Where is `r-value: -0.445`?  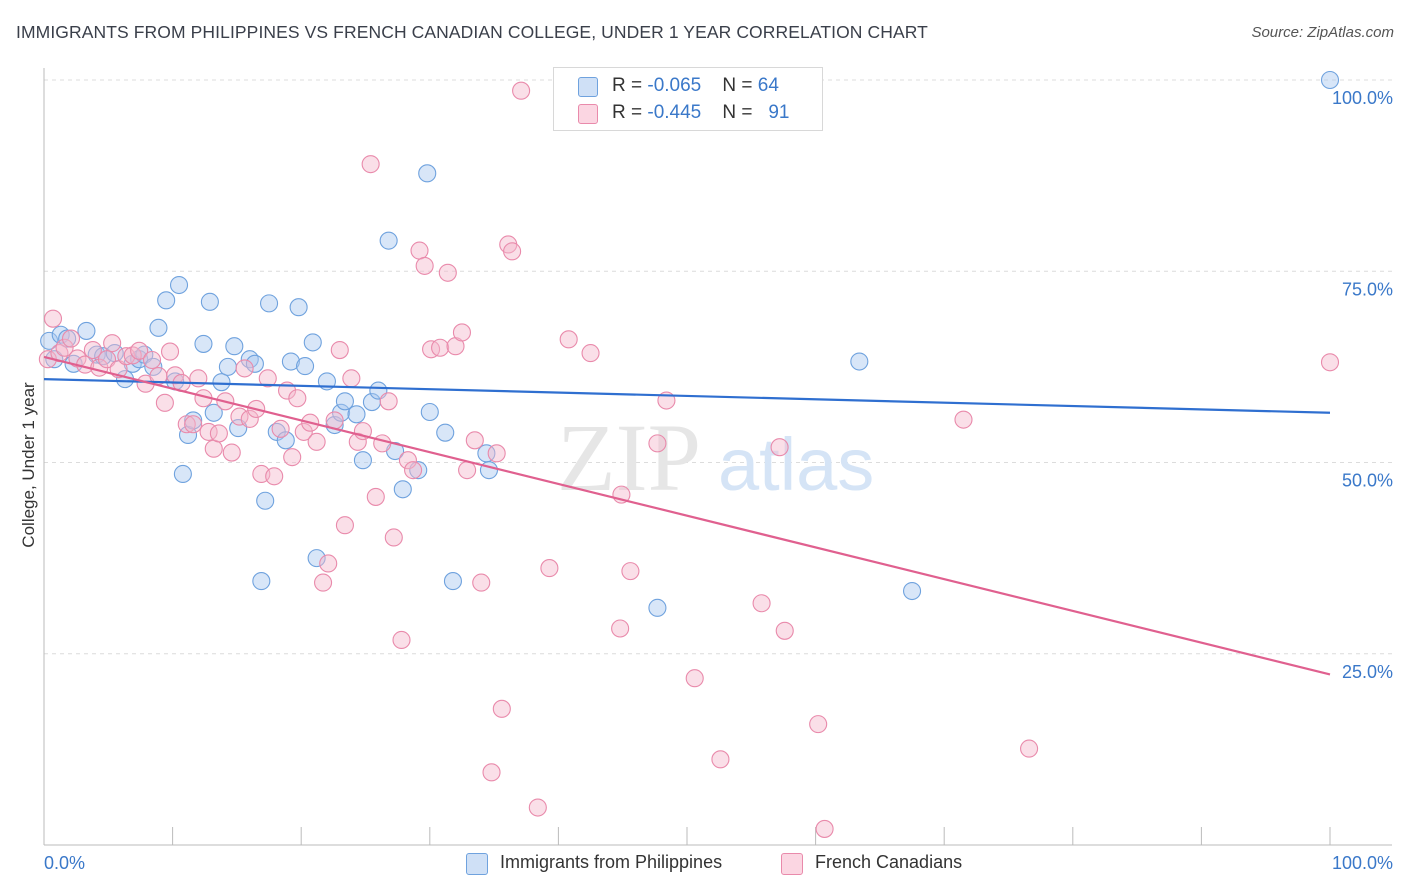
r-value: -0.445 is located at coordinates (674, 112).